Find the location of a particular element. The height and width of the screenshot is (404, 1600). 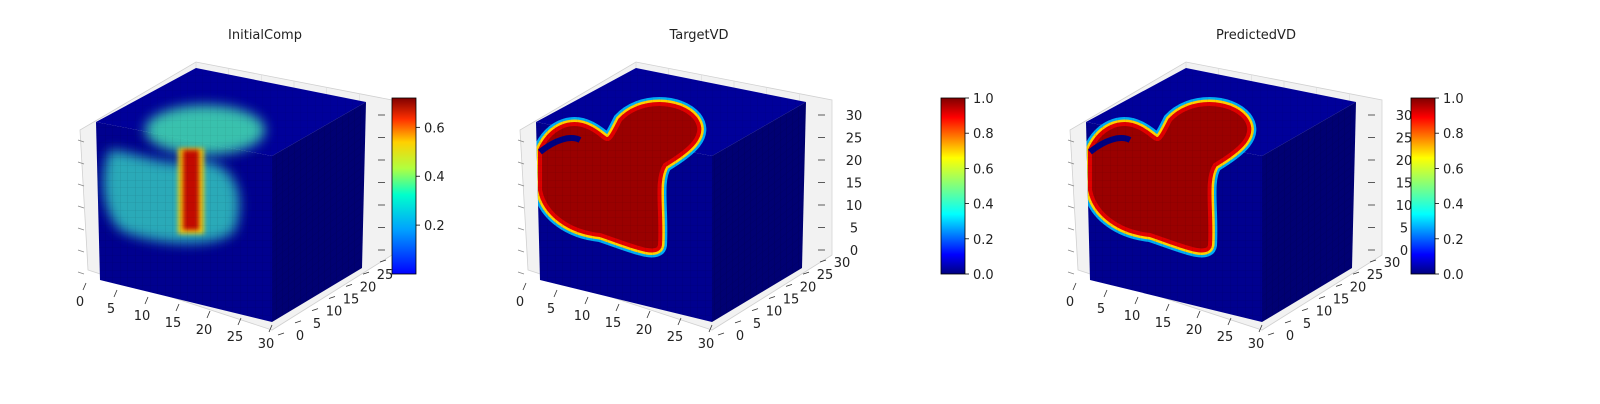

z-tick-label: 20 is located at coordinates (854, 161).